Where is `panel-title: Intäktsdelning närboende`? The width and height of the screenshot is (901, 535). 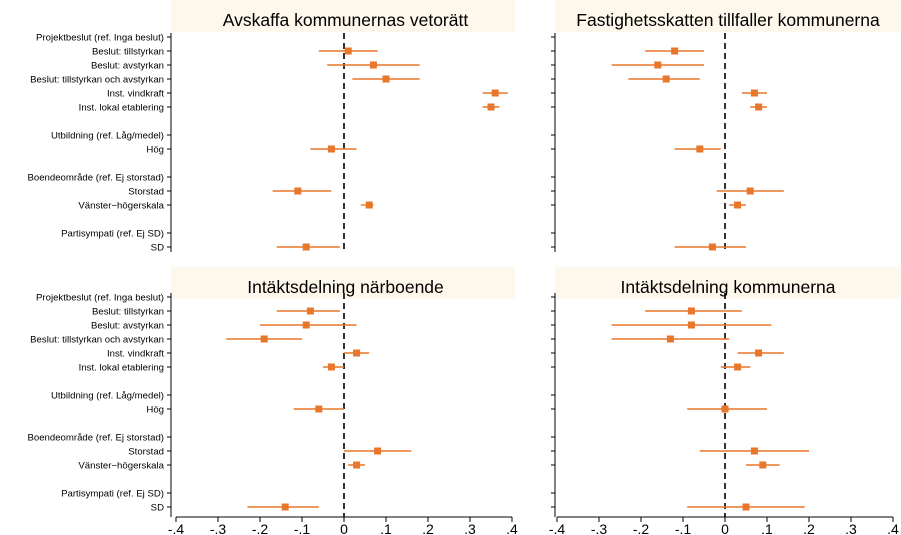
panel-title: Intäktsdelning närboende is located at coordinates (345, 287).